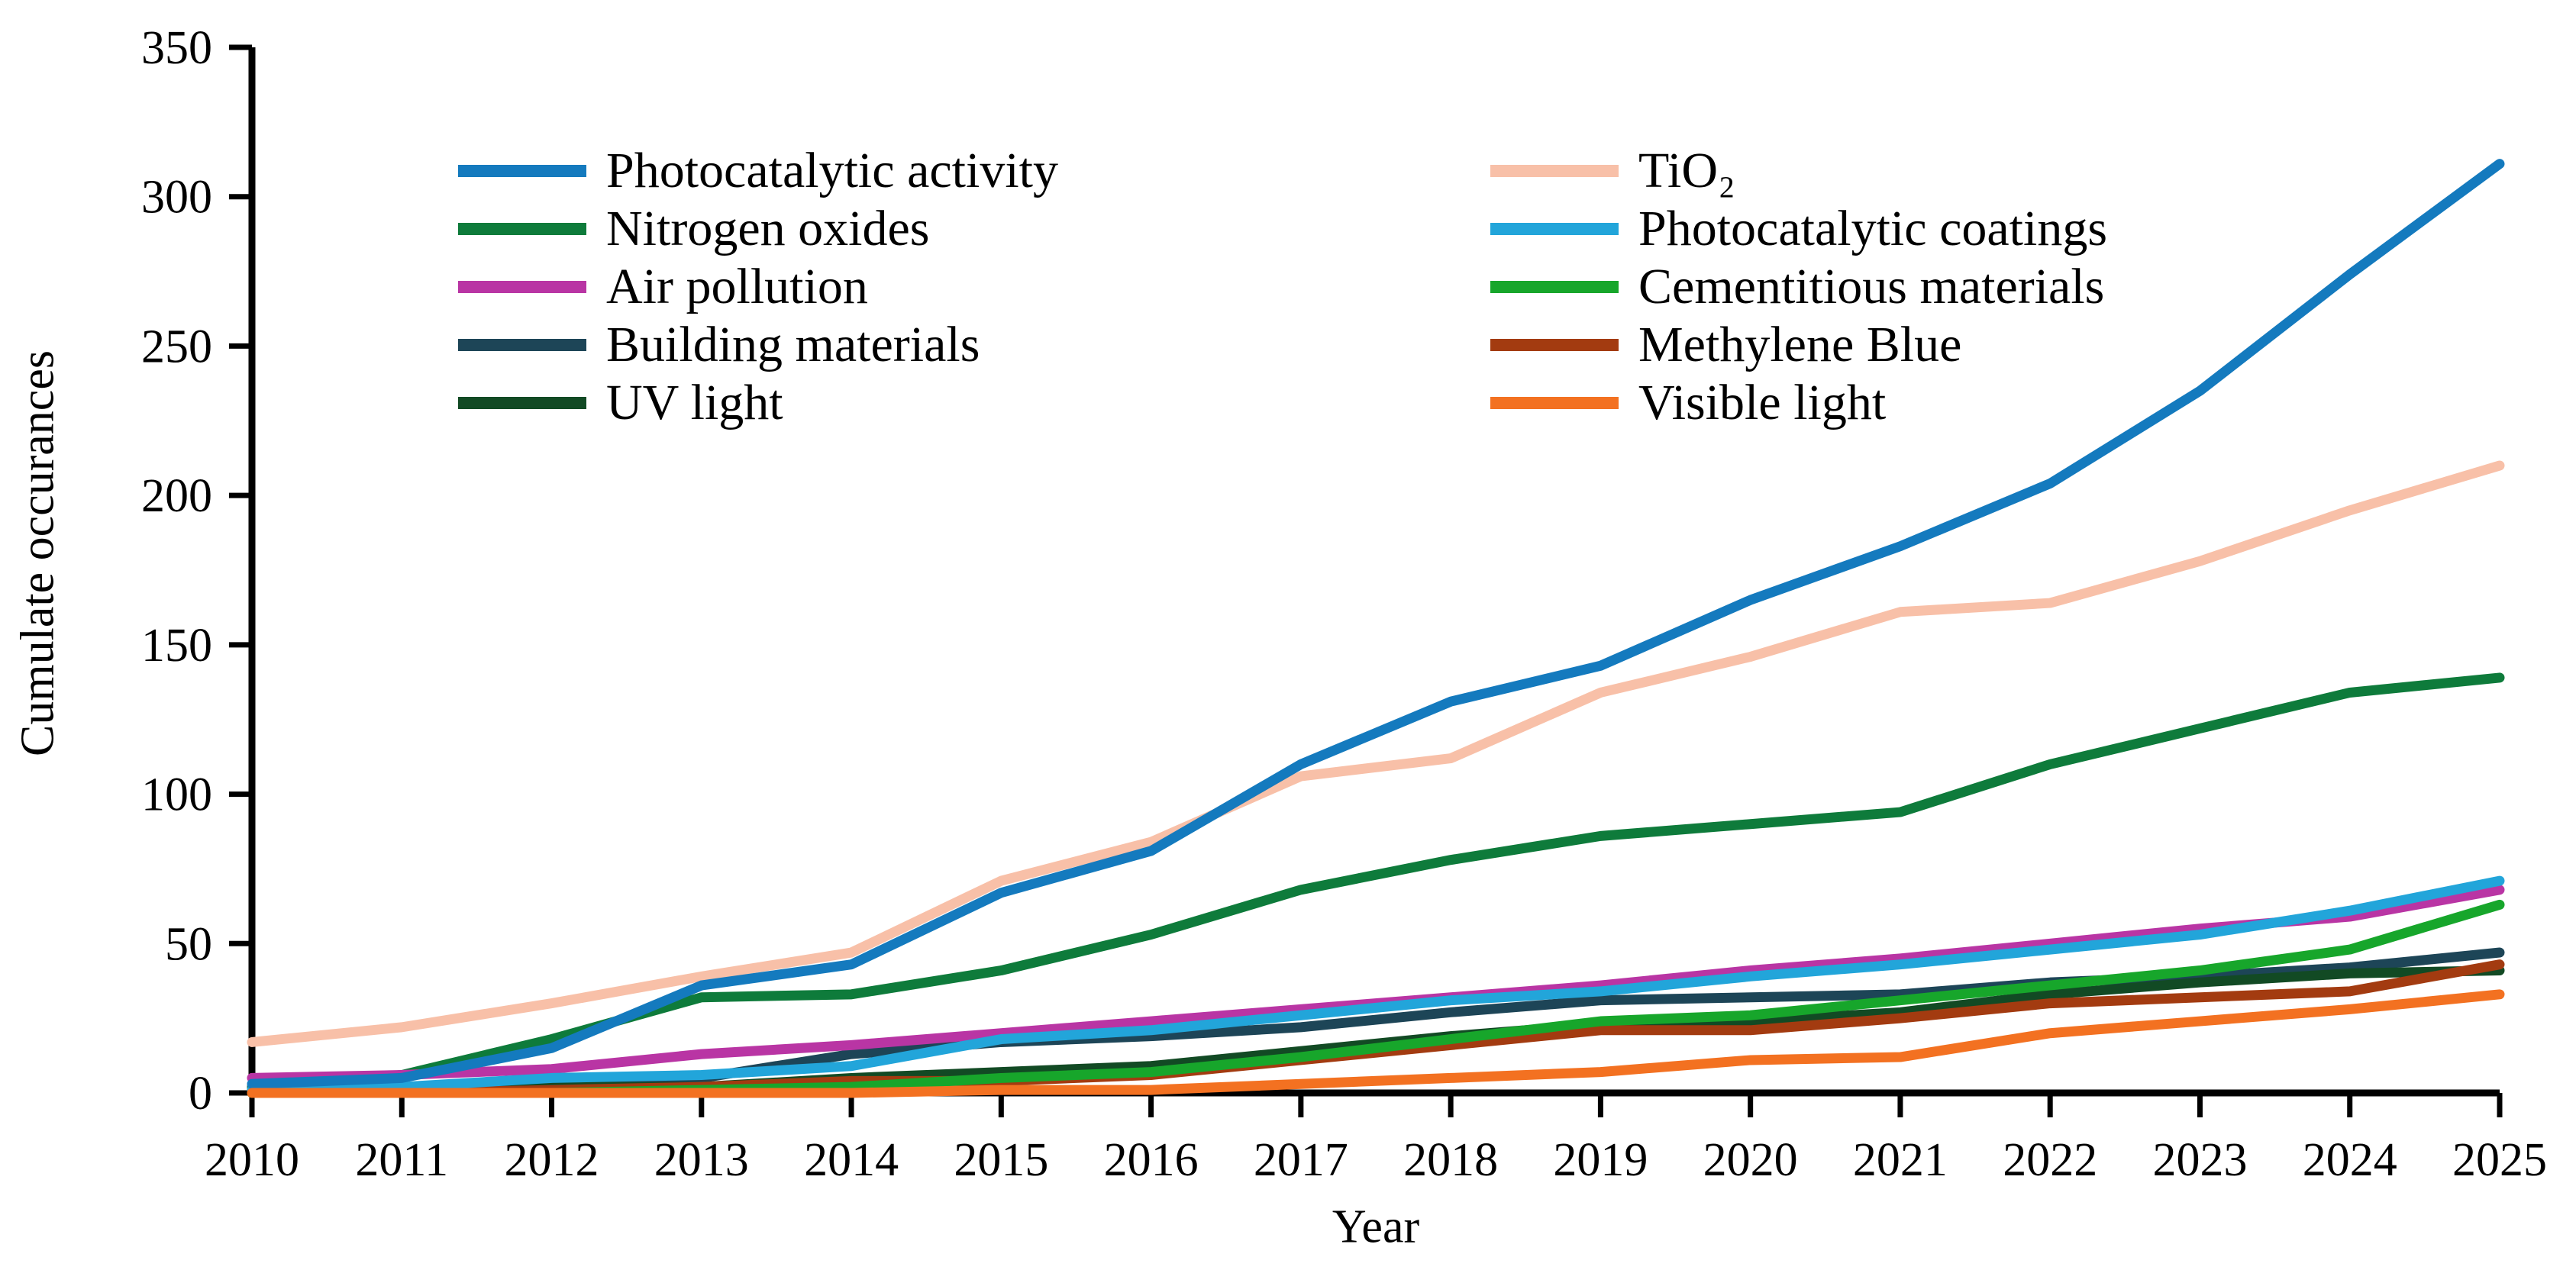 Image resolution: width=2576 pixels, height=1270 pixels. I want to click on y-tick-label: 150, so click(176, 646).